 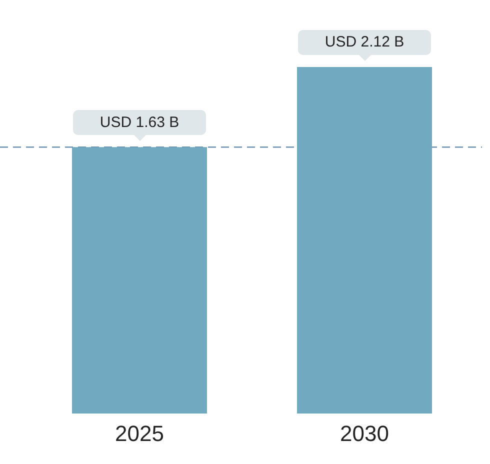 What do you see at coordinates (364, 42) in the screenshot?
I see `data-label: USD 2.12 B` at bounding box center [364, 42].